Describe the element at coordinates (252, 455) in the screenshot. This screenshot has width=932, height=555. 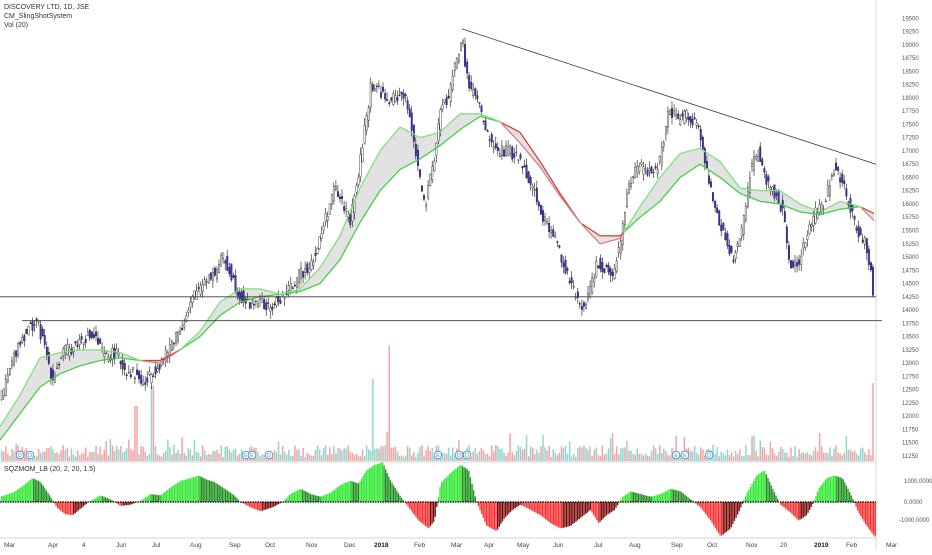
I see `event-marker-3: E` at that location.